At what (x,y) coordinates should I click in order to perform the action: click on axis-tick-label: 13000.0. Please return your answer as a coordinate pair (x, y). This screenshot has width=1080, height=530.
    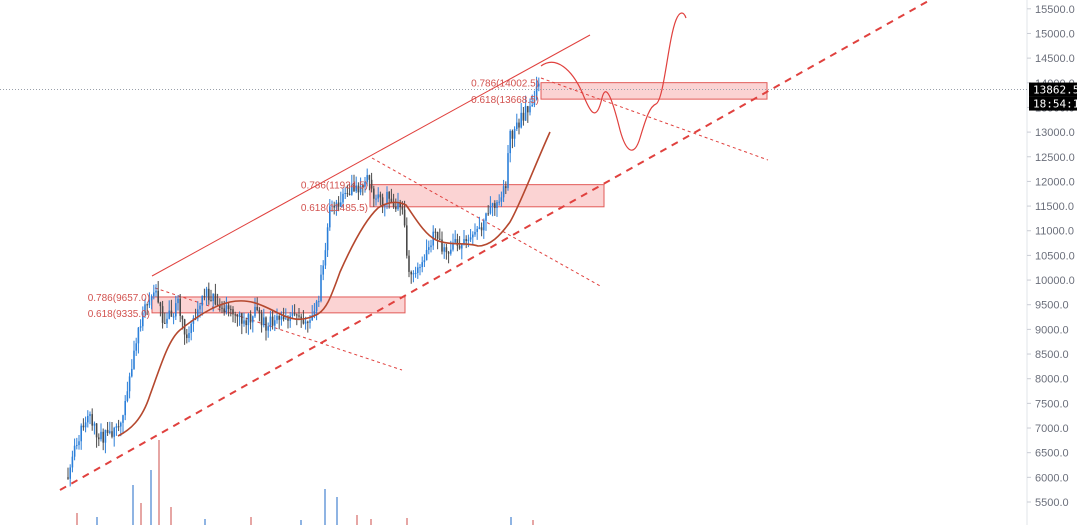
    Looking at the image, I should click on (1055, 133).